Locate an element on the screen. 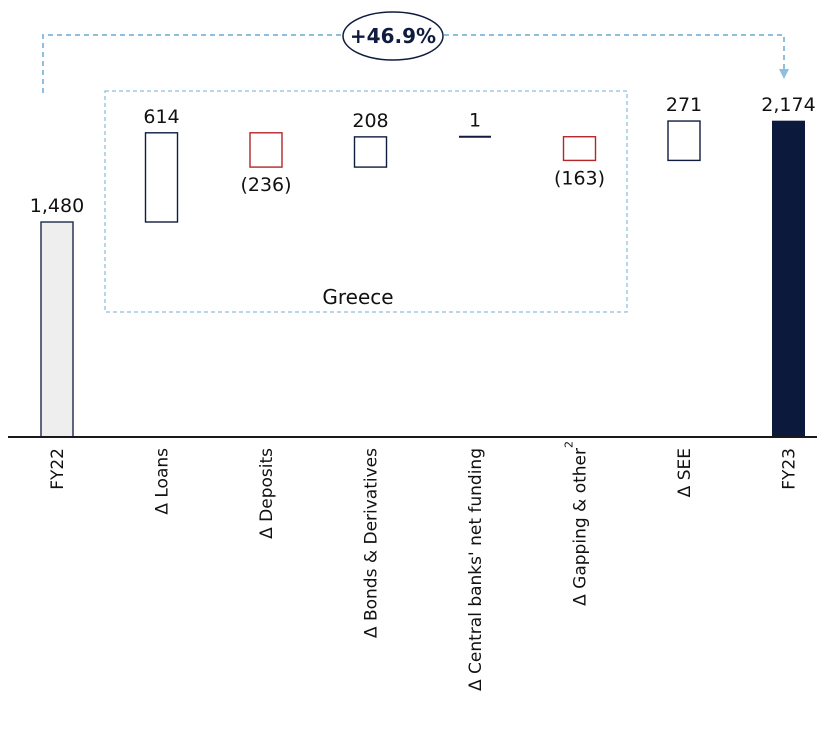 The width and height of the screenshot is (817, 749). category-superscript-5: 2 is located at coordinates (569, 444).